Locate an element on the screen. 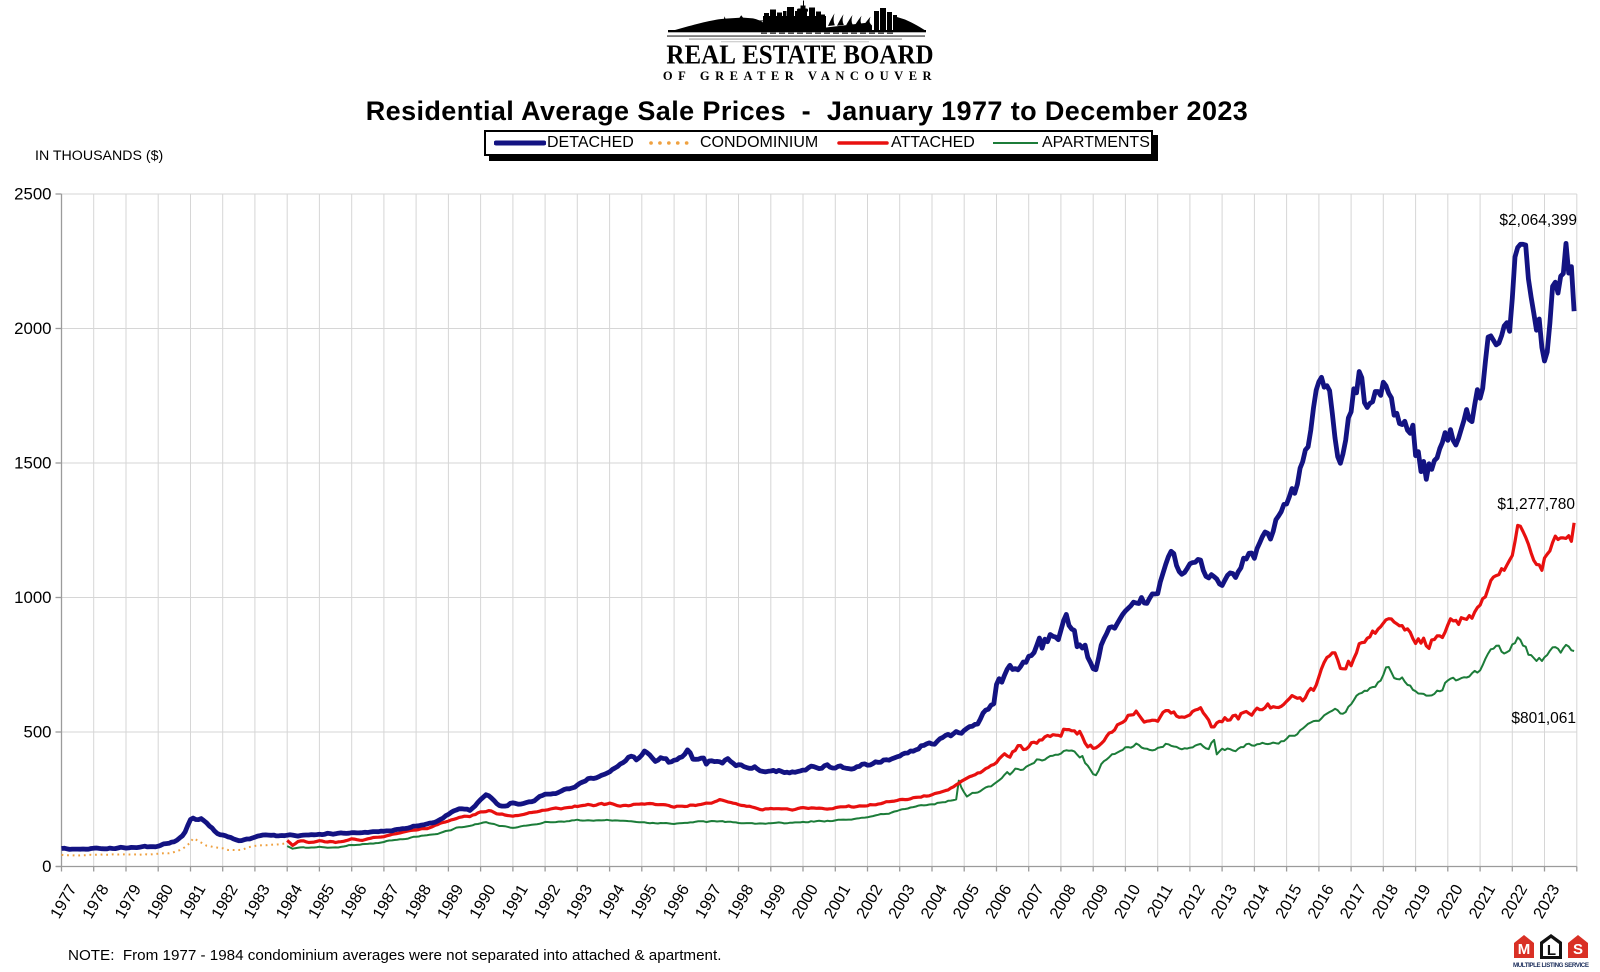 Image resolution: width=1600 pixels, height=972 pixels. svg-text: 2011 is located at coordinates (1160, 901).